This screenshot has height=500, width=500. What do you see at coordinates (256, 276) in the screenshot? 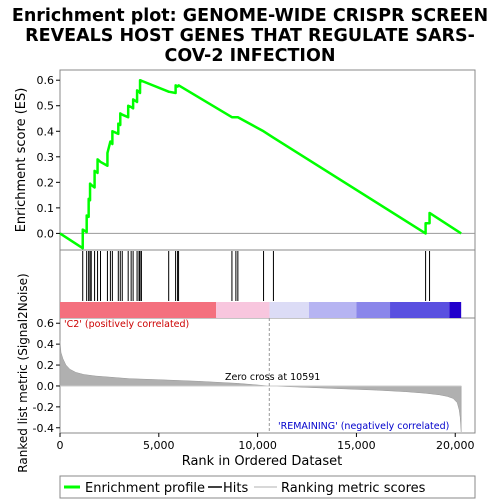
I see `hits-markers` at bounding box center [256, 276].